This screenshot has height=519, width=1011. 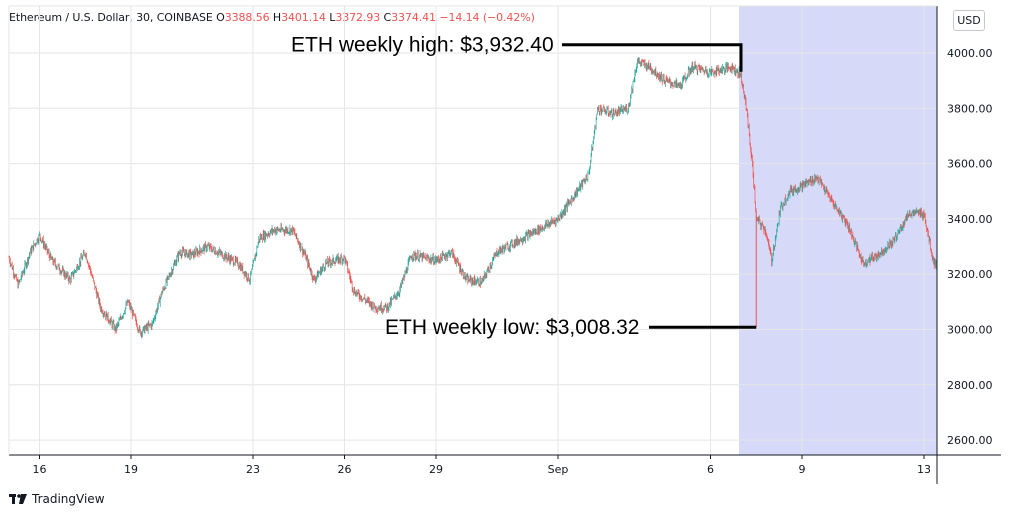 What do you see at coordinates (970, 219) in the screenshot?
I see `y-tick-label: 3400.00` at bounding box center [970, 219].